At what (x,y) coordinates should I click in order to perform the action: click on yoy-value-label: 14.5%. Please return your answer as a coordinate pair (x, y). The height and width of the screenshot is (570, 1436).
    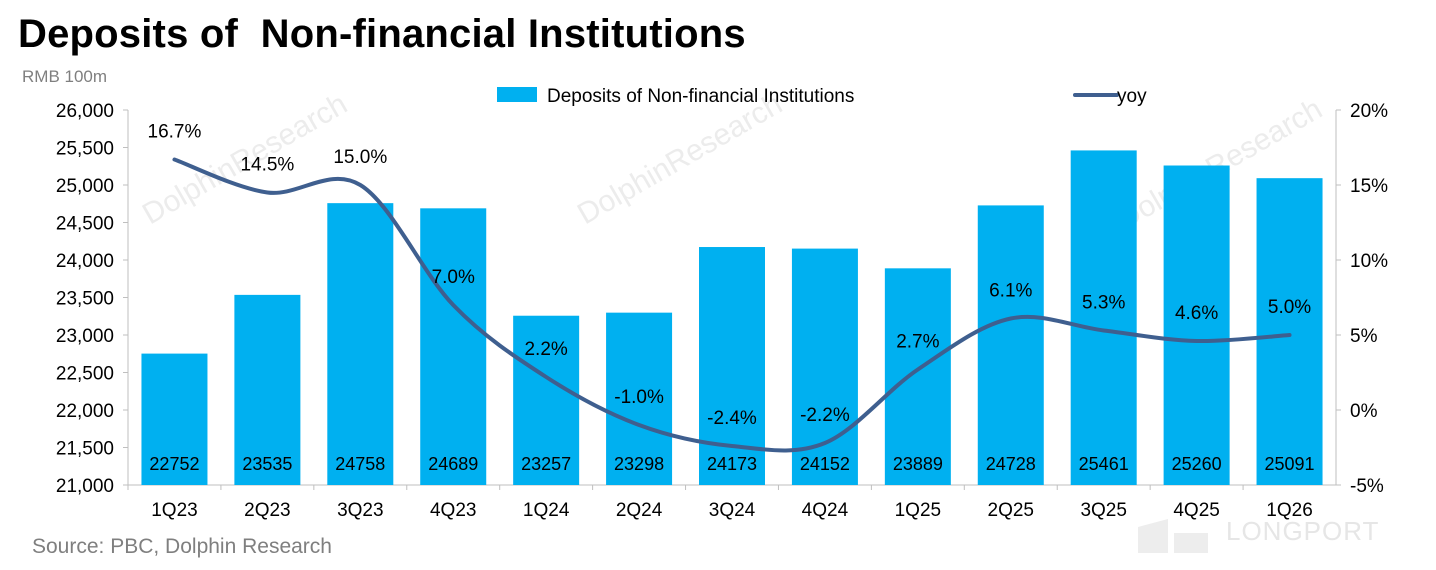
    Looking at the image, I should click on (267, 165).